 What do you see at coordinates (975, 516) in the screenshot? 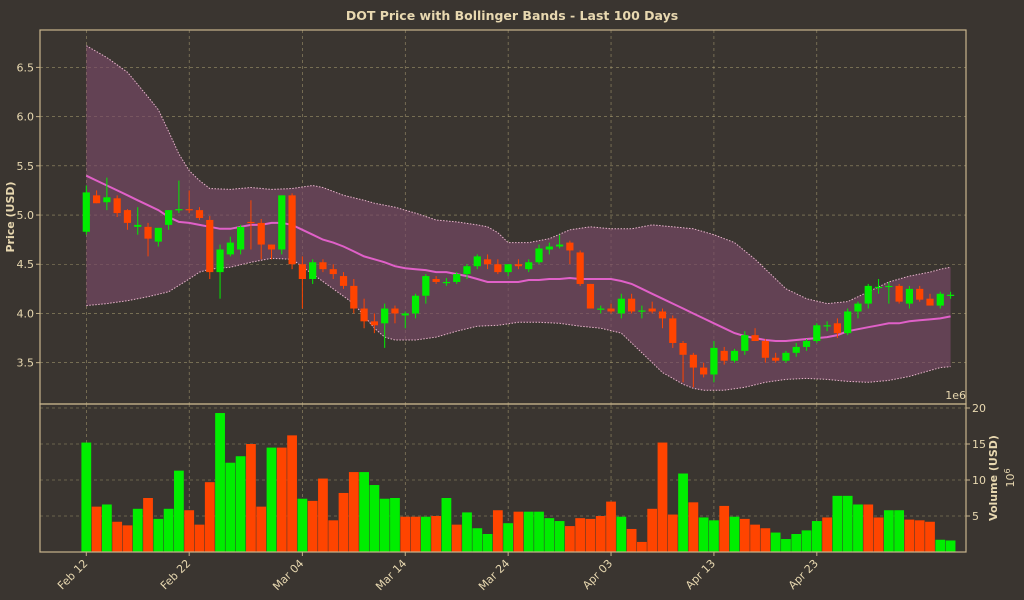
I see `volume-tick-label: 5` at bounding box center [975, 516].